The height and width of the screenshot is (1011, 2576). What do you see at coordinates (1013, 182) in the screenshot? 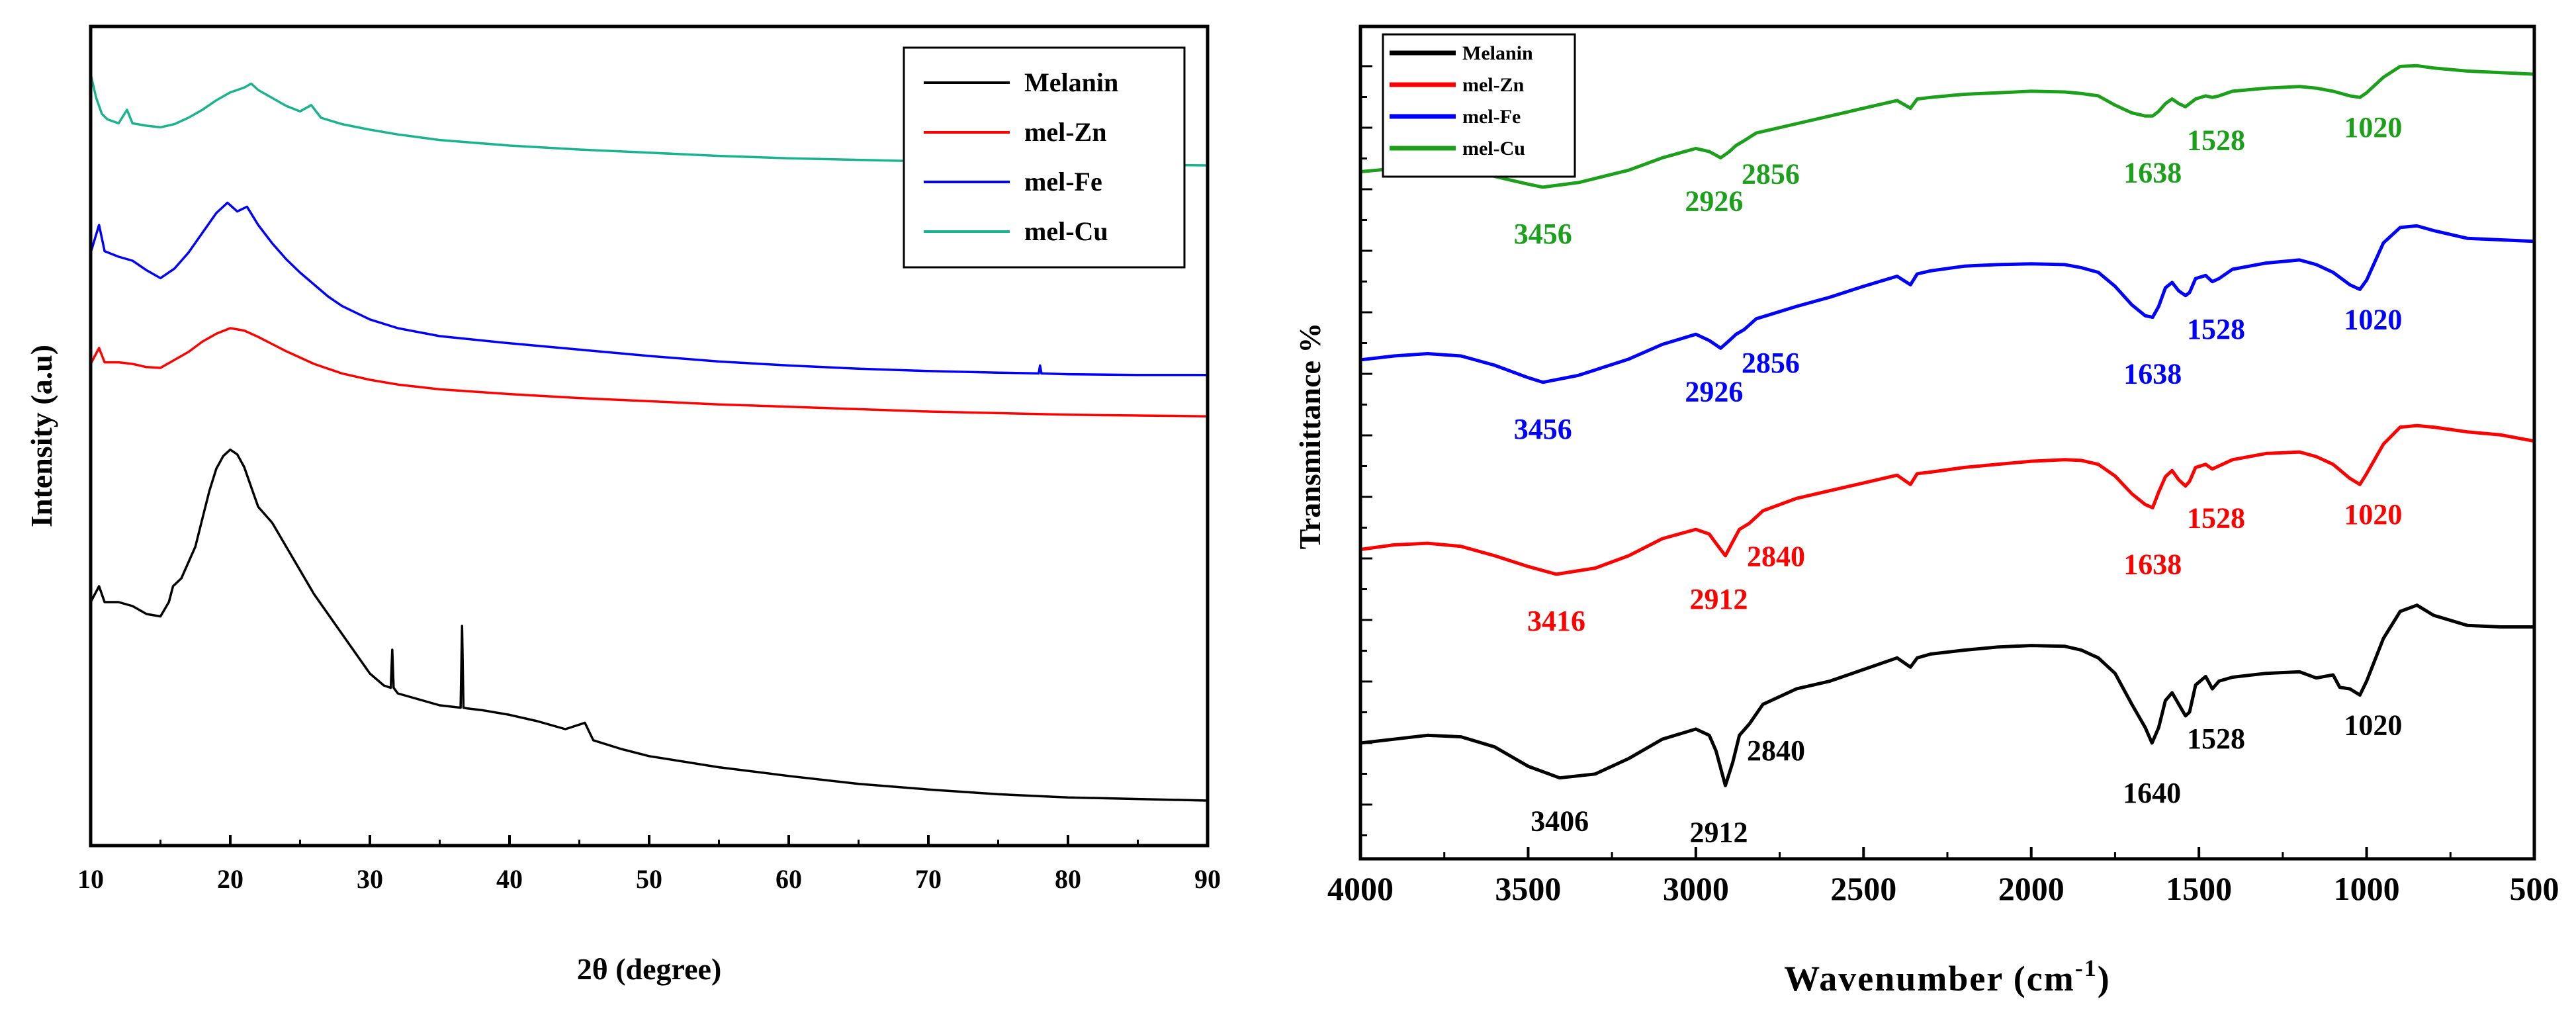
I see `xrd-legend-item: mel-Fe` at bounding box center [1013, 182].